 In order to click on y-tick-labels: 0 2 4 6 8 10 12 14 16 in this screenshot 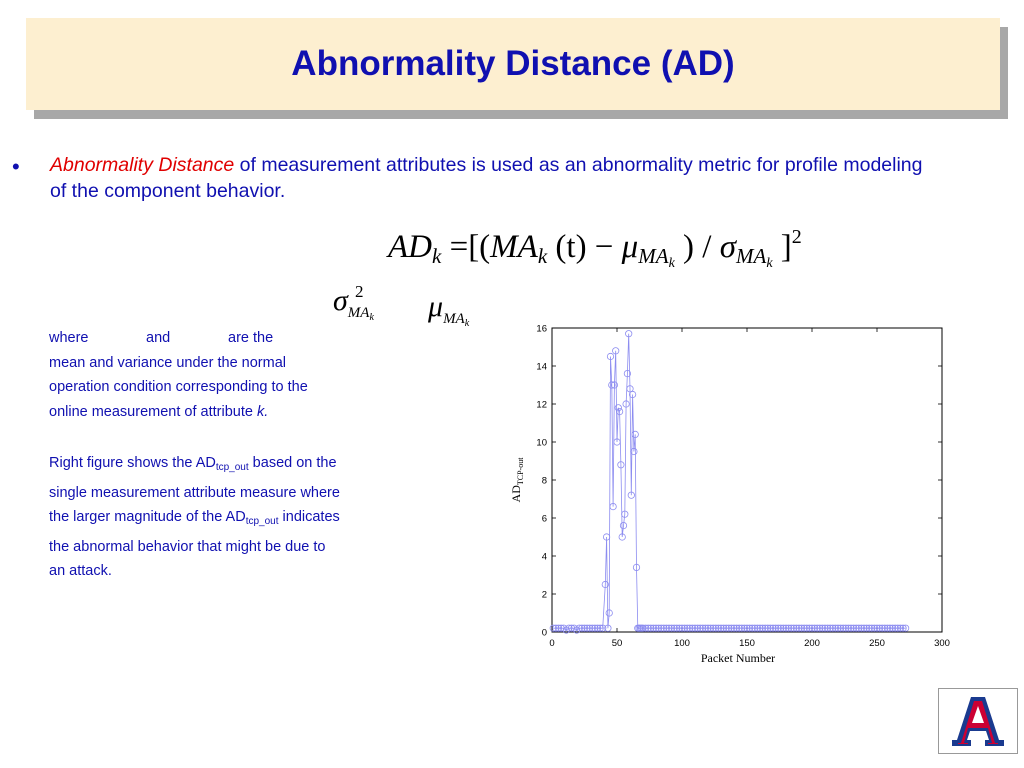, I will do `click(541, 481)`.